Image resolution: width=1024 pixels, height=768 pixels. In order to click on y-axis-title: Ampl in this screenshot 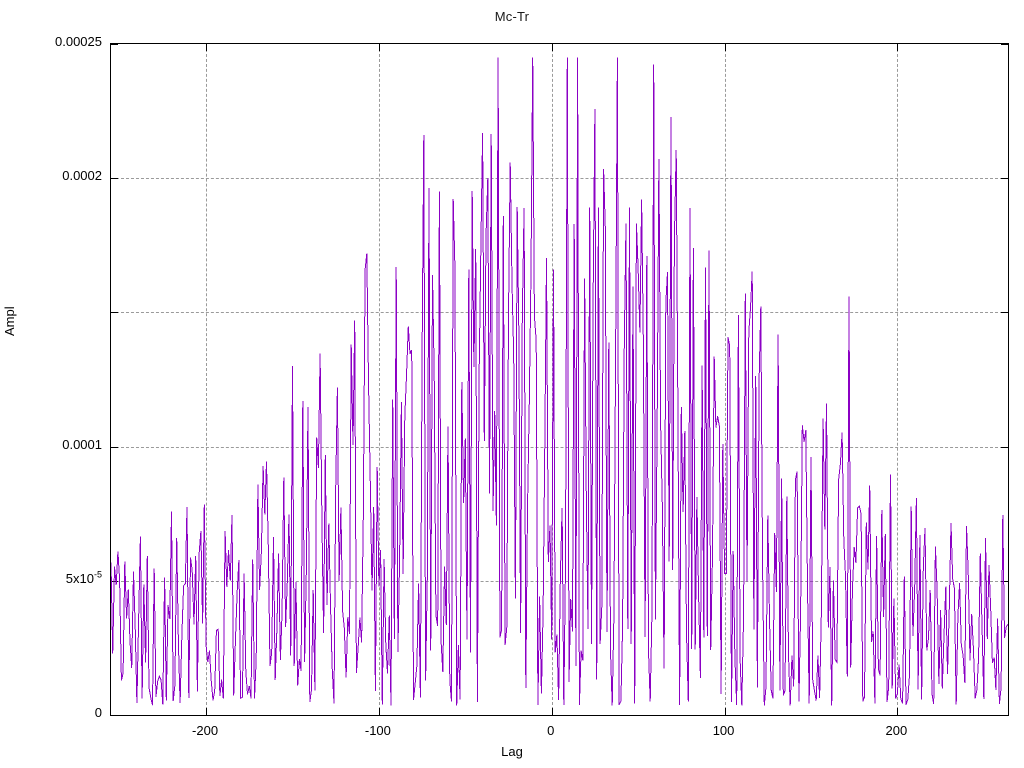, I will do `click(9, 321)`.